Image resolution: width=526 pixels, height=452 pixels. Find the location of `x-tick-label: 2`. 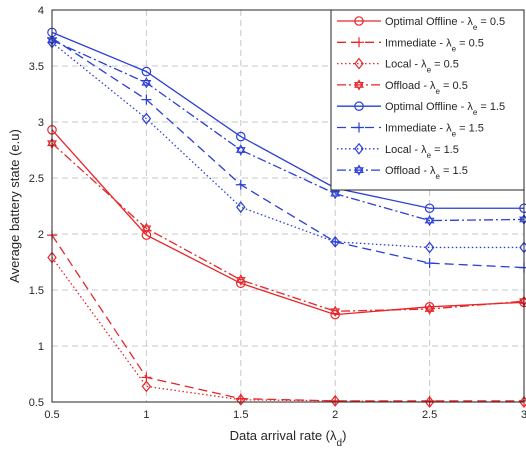

x-tick-label: 2 is located at coordinates (335, 415).